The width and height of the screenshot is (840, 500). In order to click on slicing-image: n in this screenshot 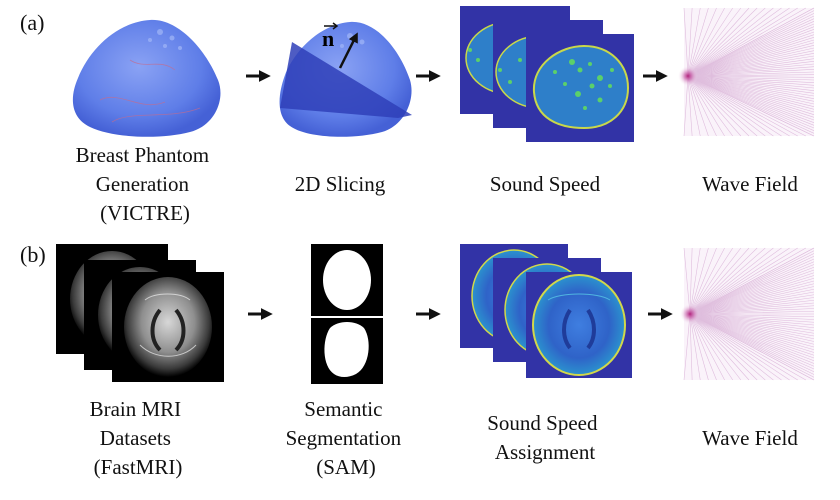, I will do `click(345, 79)`.